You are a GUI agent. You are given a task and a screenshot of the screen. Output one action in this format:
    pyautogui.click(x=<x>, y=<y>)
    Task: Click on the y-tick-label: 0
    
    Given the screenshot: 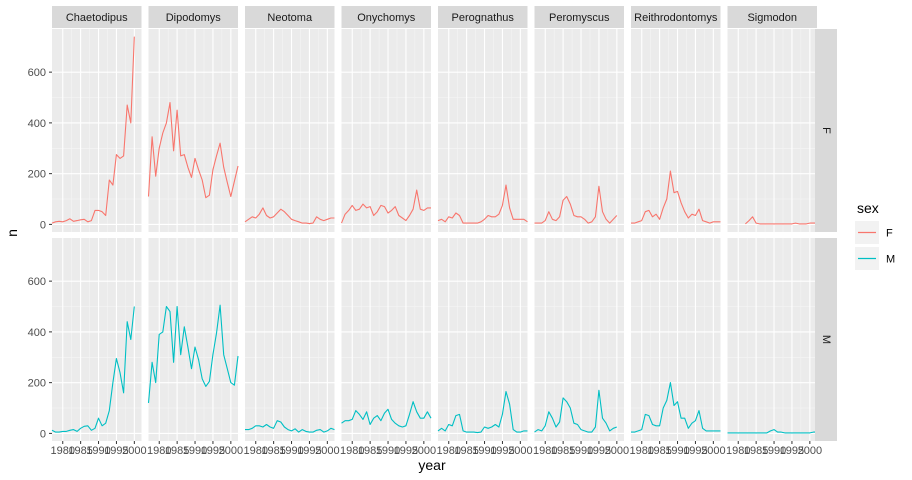 What is the action you would take?
    pyautogui.click(x=43, y=225)
    